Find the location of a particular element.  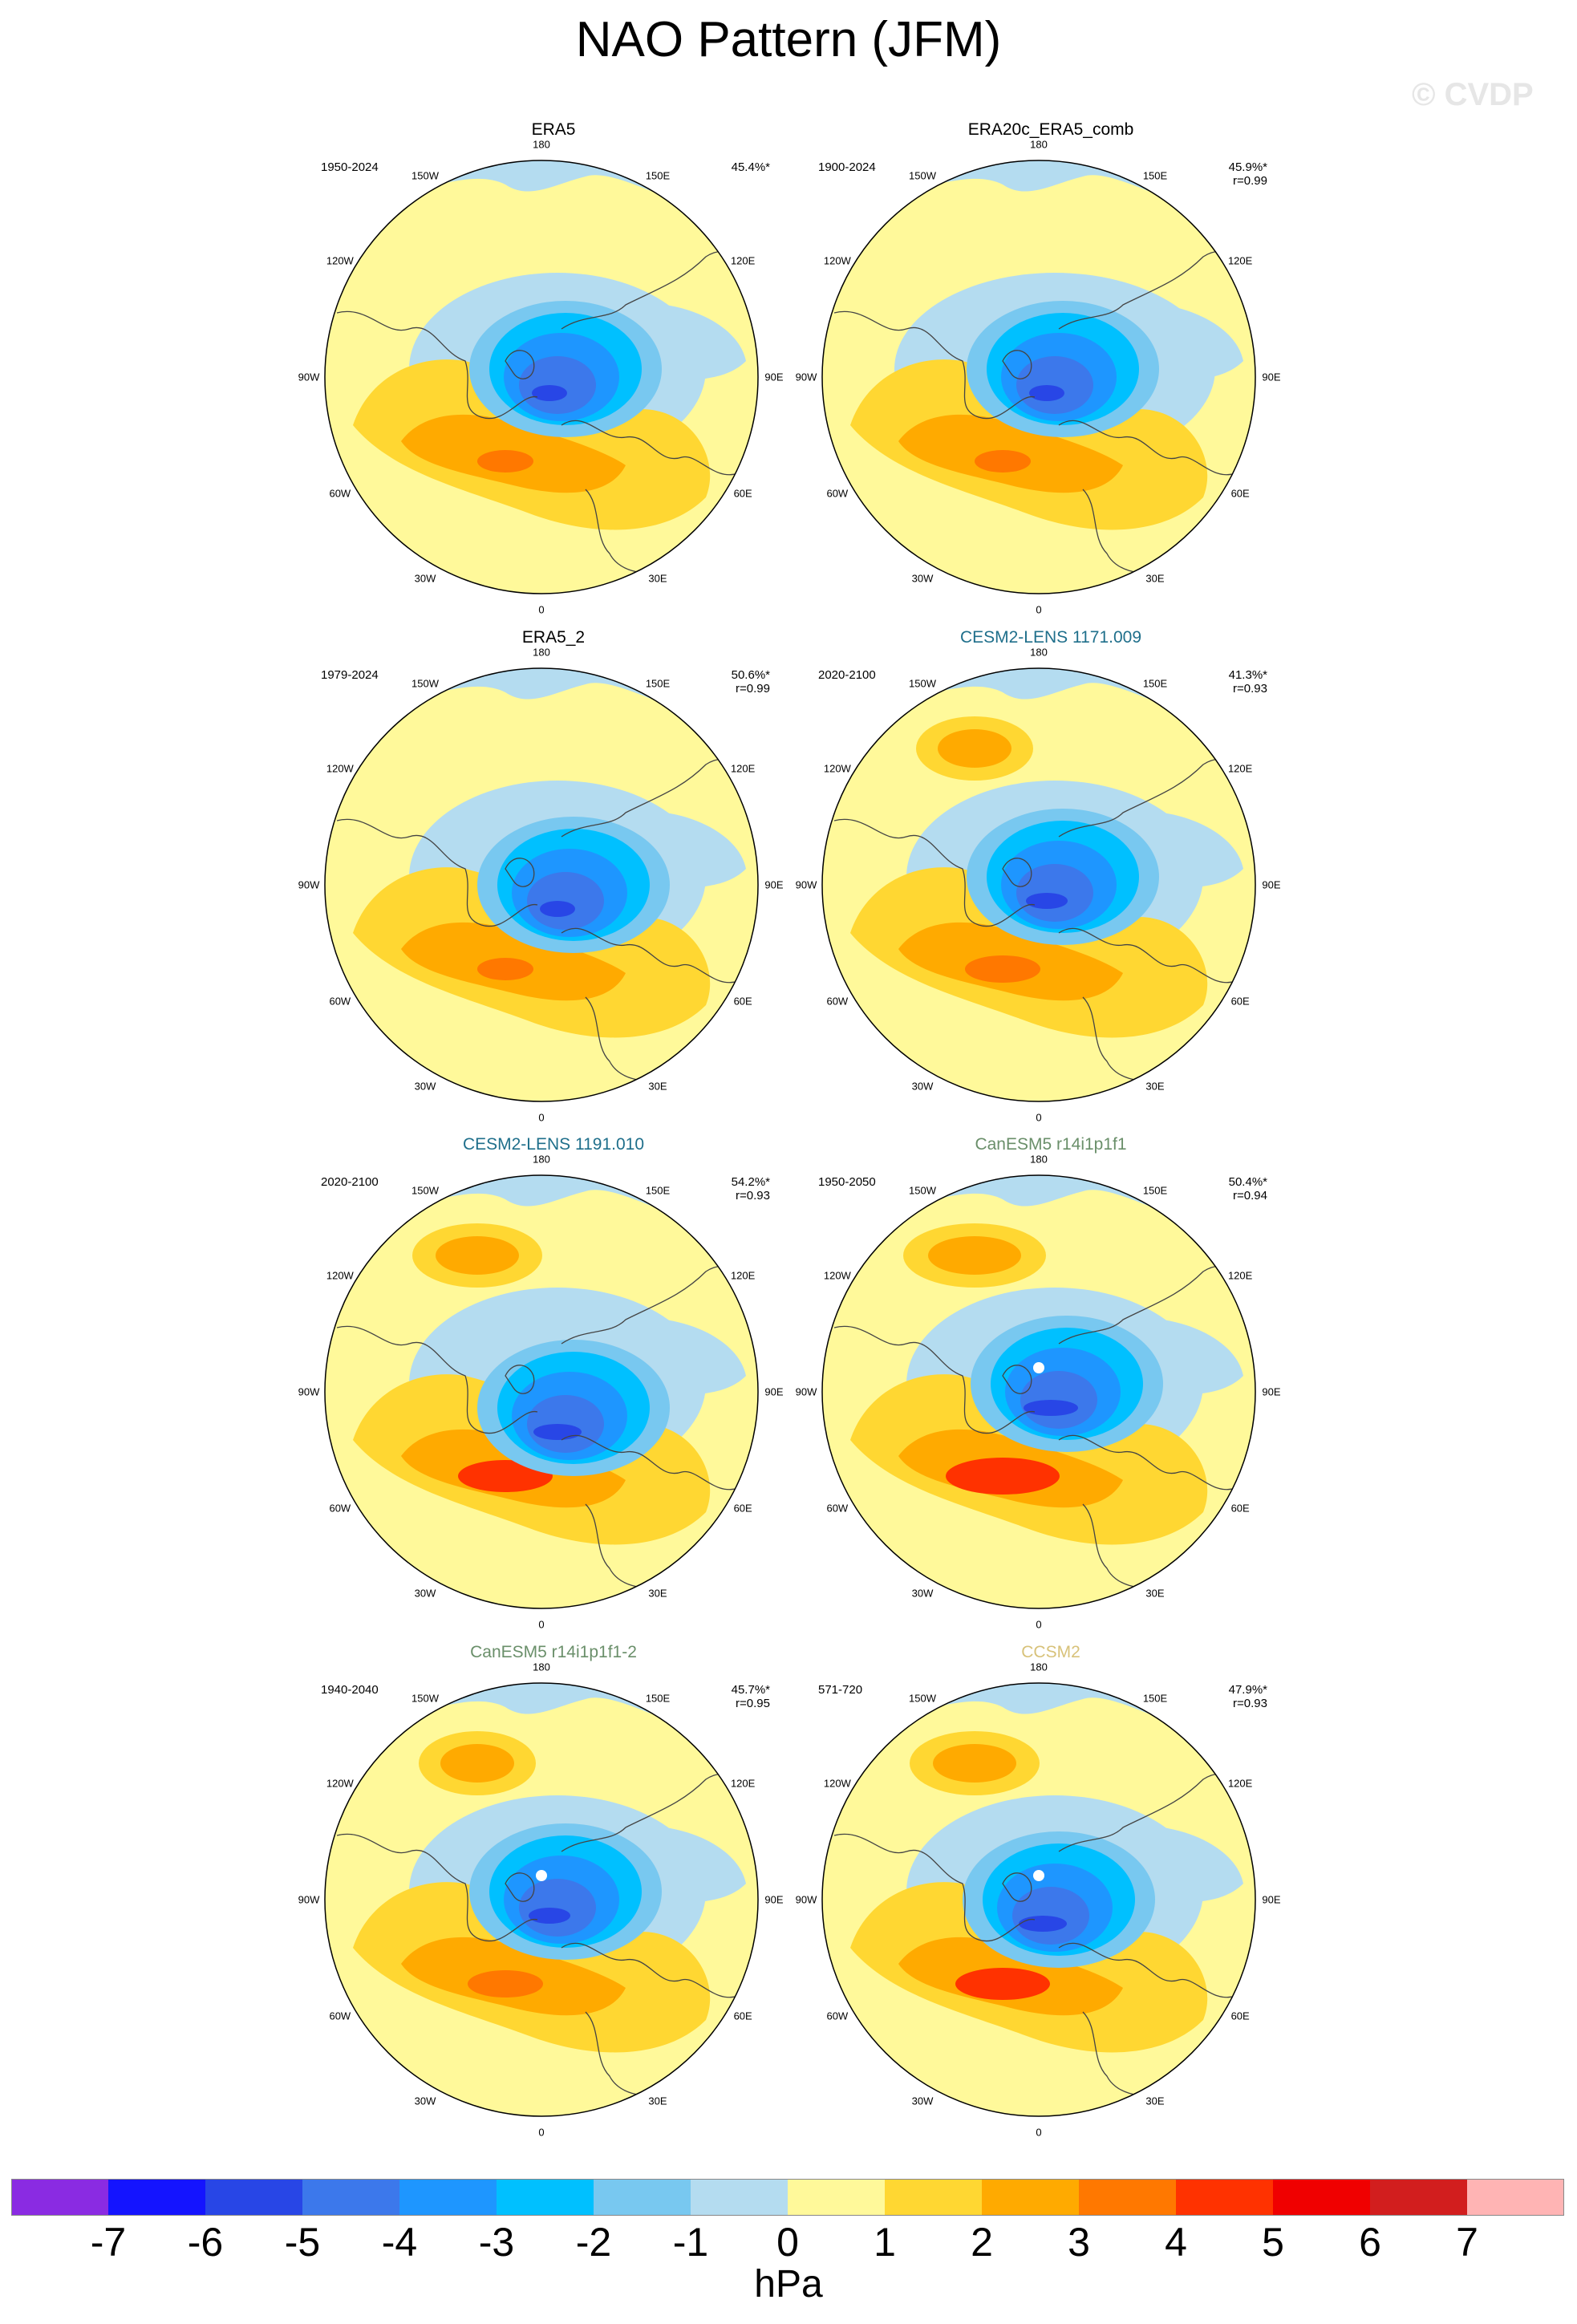

panel-title: CESM2-LENS 1171.009 is located at coordinates (1050, 637).